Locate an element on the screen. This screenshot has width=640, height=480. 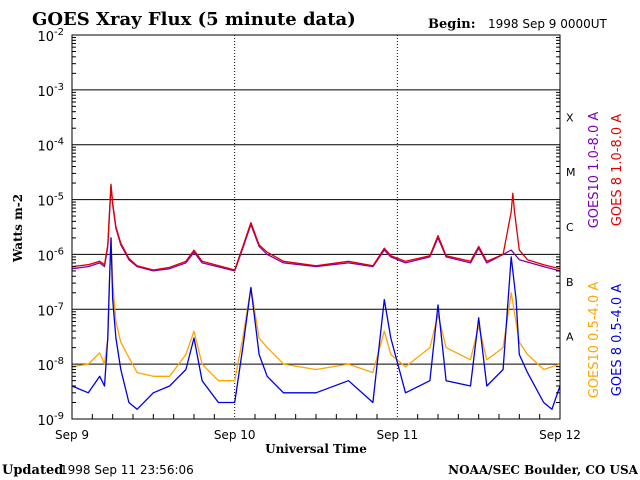
x-axis-label: Universal Time is located at coordinates (316, 449).